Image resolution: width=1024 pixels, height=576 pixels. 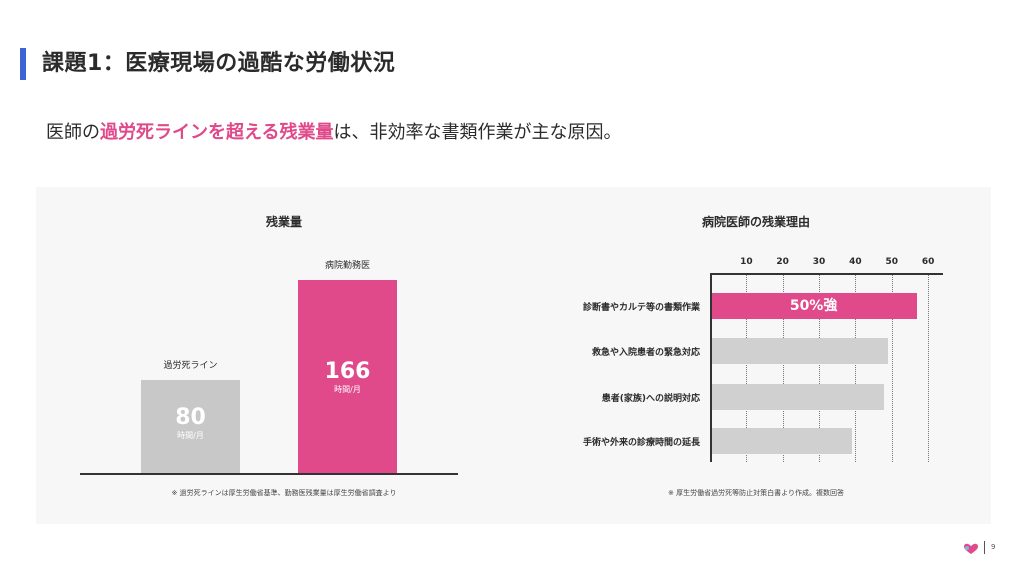 What do you see at coordinates (73, 132) in the screenshot?
I see `subtitle-prefix: 医師の` at bounding box center [73, 132].